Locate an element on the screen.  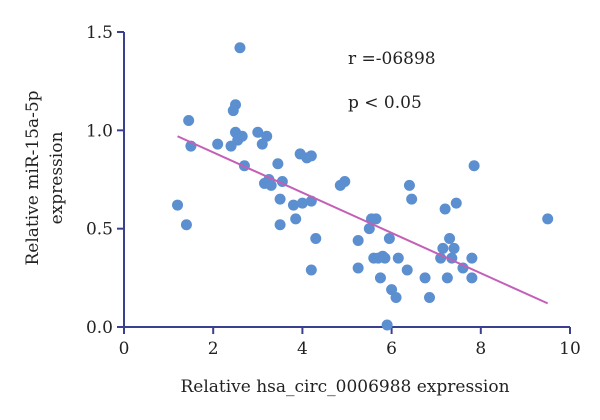
x-ticks: 0 2 4 6 8 10 is located at coordinates (350, 343).